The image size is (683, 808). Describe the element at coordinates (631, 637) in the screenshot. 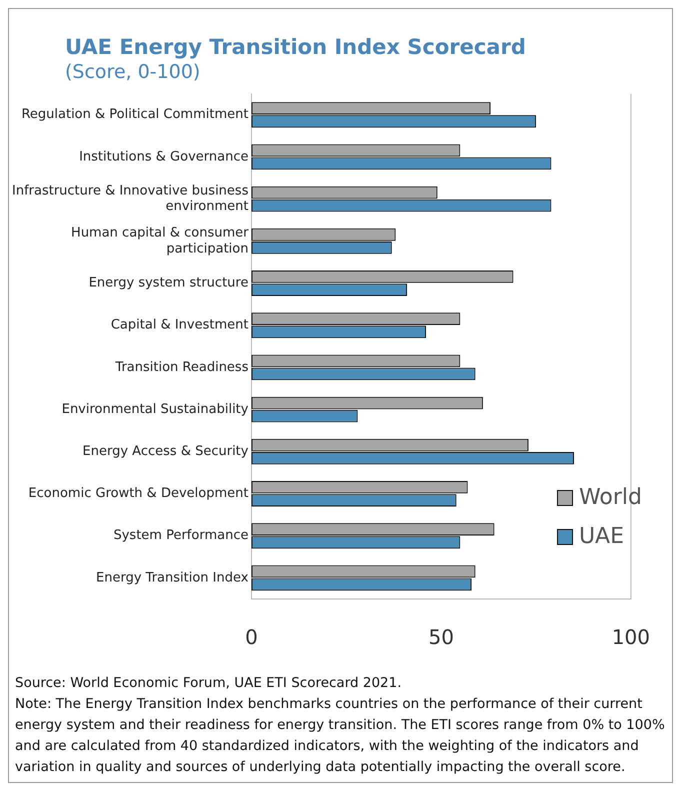

I see `x-tick-label: 100` at that location.